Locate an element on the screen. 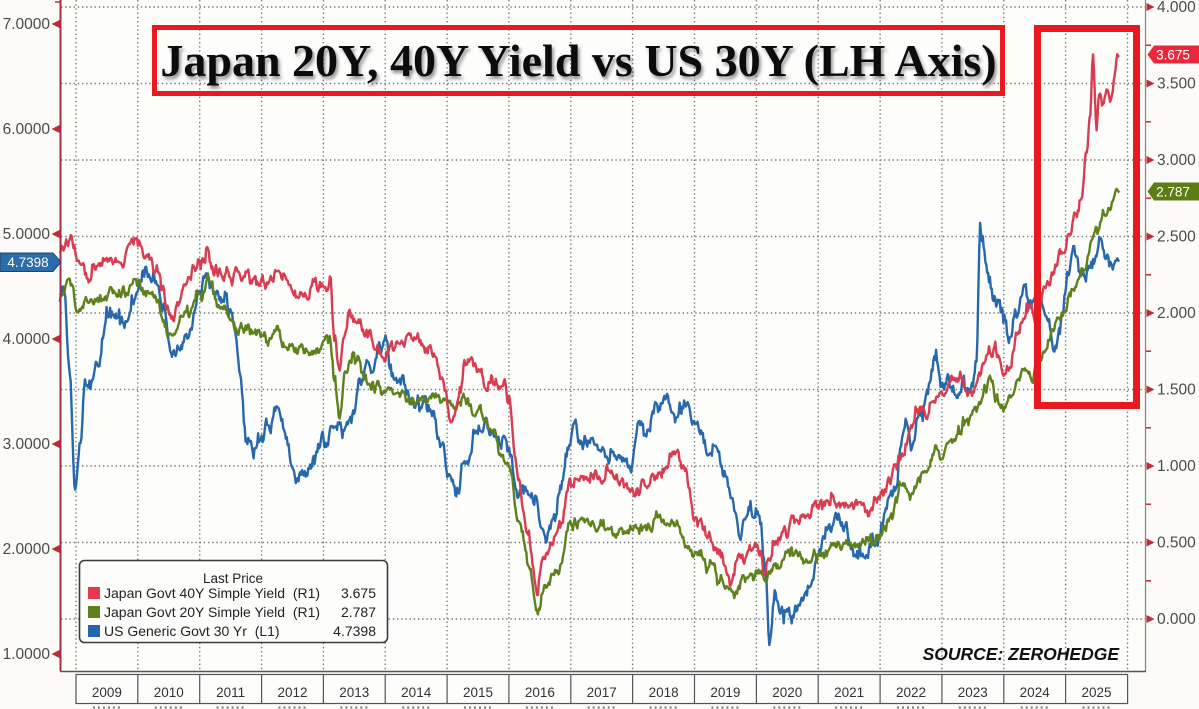 Image resolution: width=1199 pixels, height=709 pixels. svg-text: 2.000 is located at coordinates (1176, 313).